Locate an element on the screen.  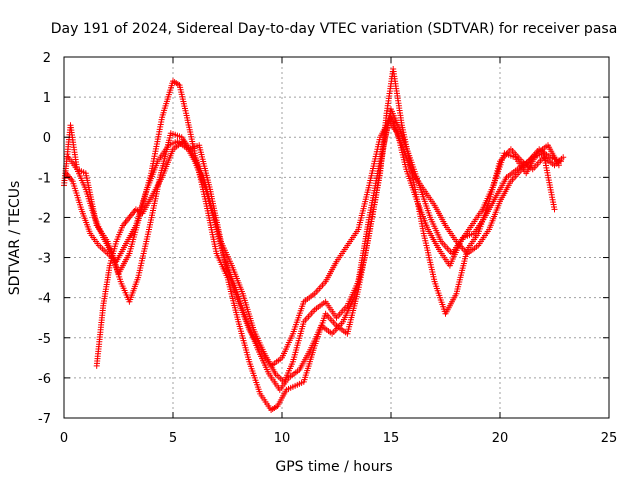
x-tick-label: 0 is located at coordinates (64, 438).